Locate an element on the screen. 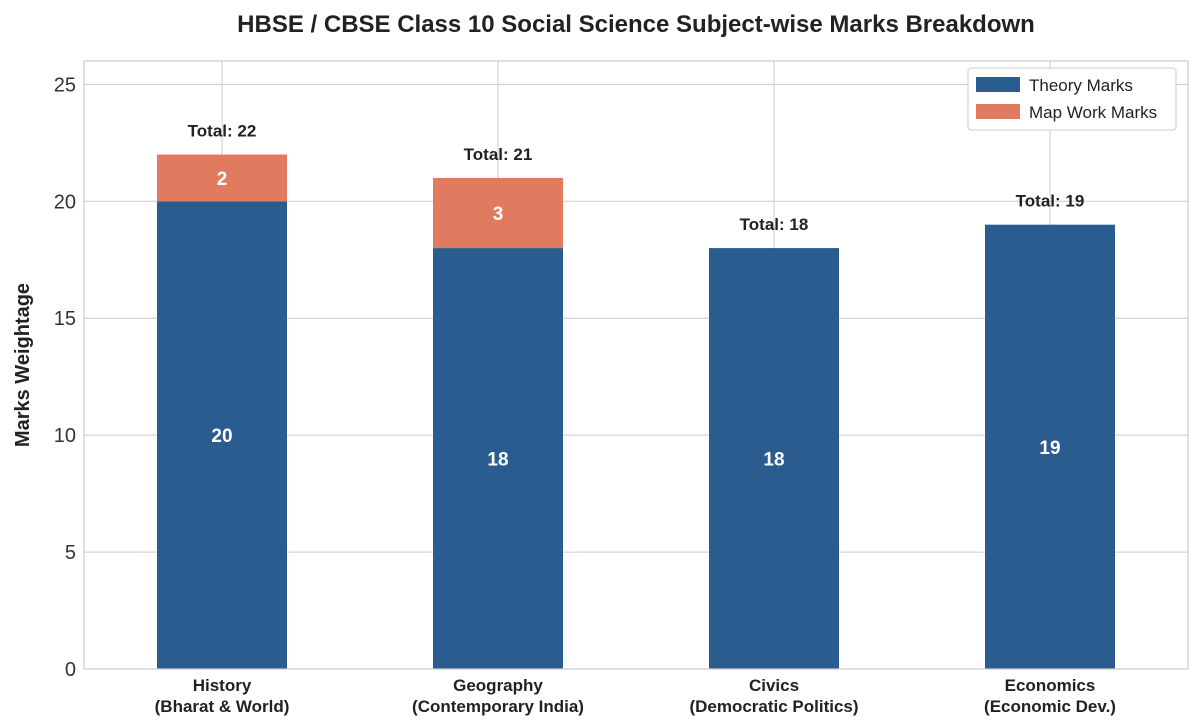  bar-value-label: 3 is located at coordinates (498, 214).